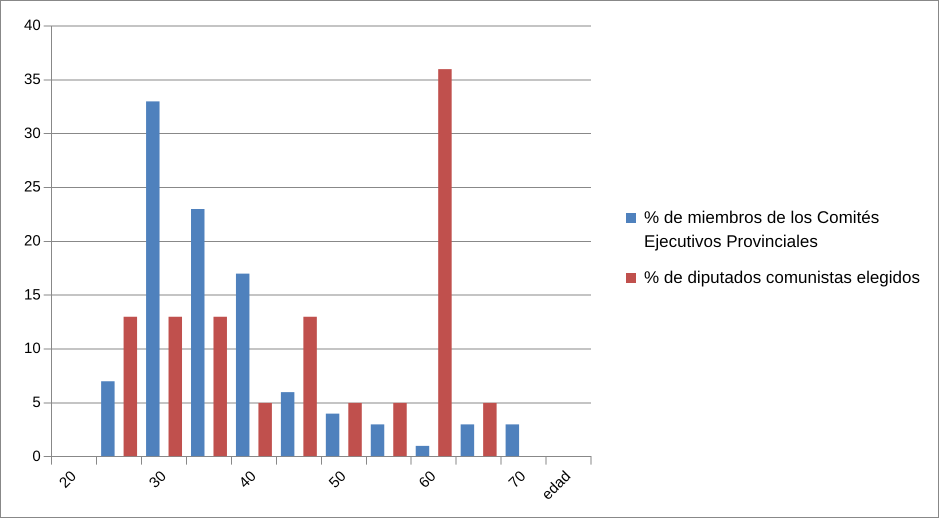 This screenshot has height=518, width=939. I want to click on legend-label: % de miembros de los Comités Ejecutivos Provinciales, so click(762, 230).